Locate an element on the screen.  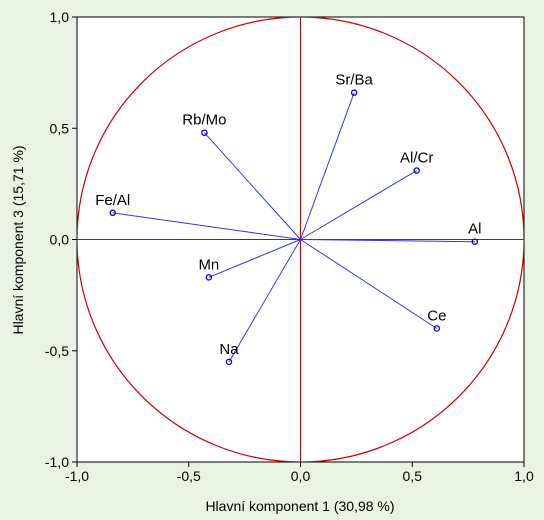
point-label: Rb/Mo is located at coordinates (204, 120).